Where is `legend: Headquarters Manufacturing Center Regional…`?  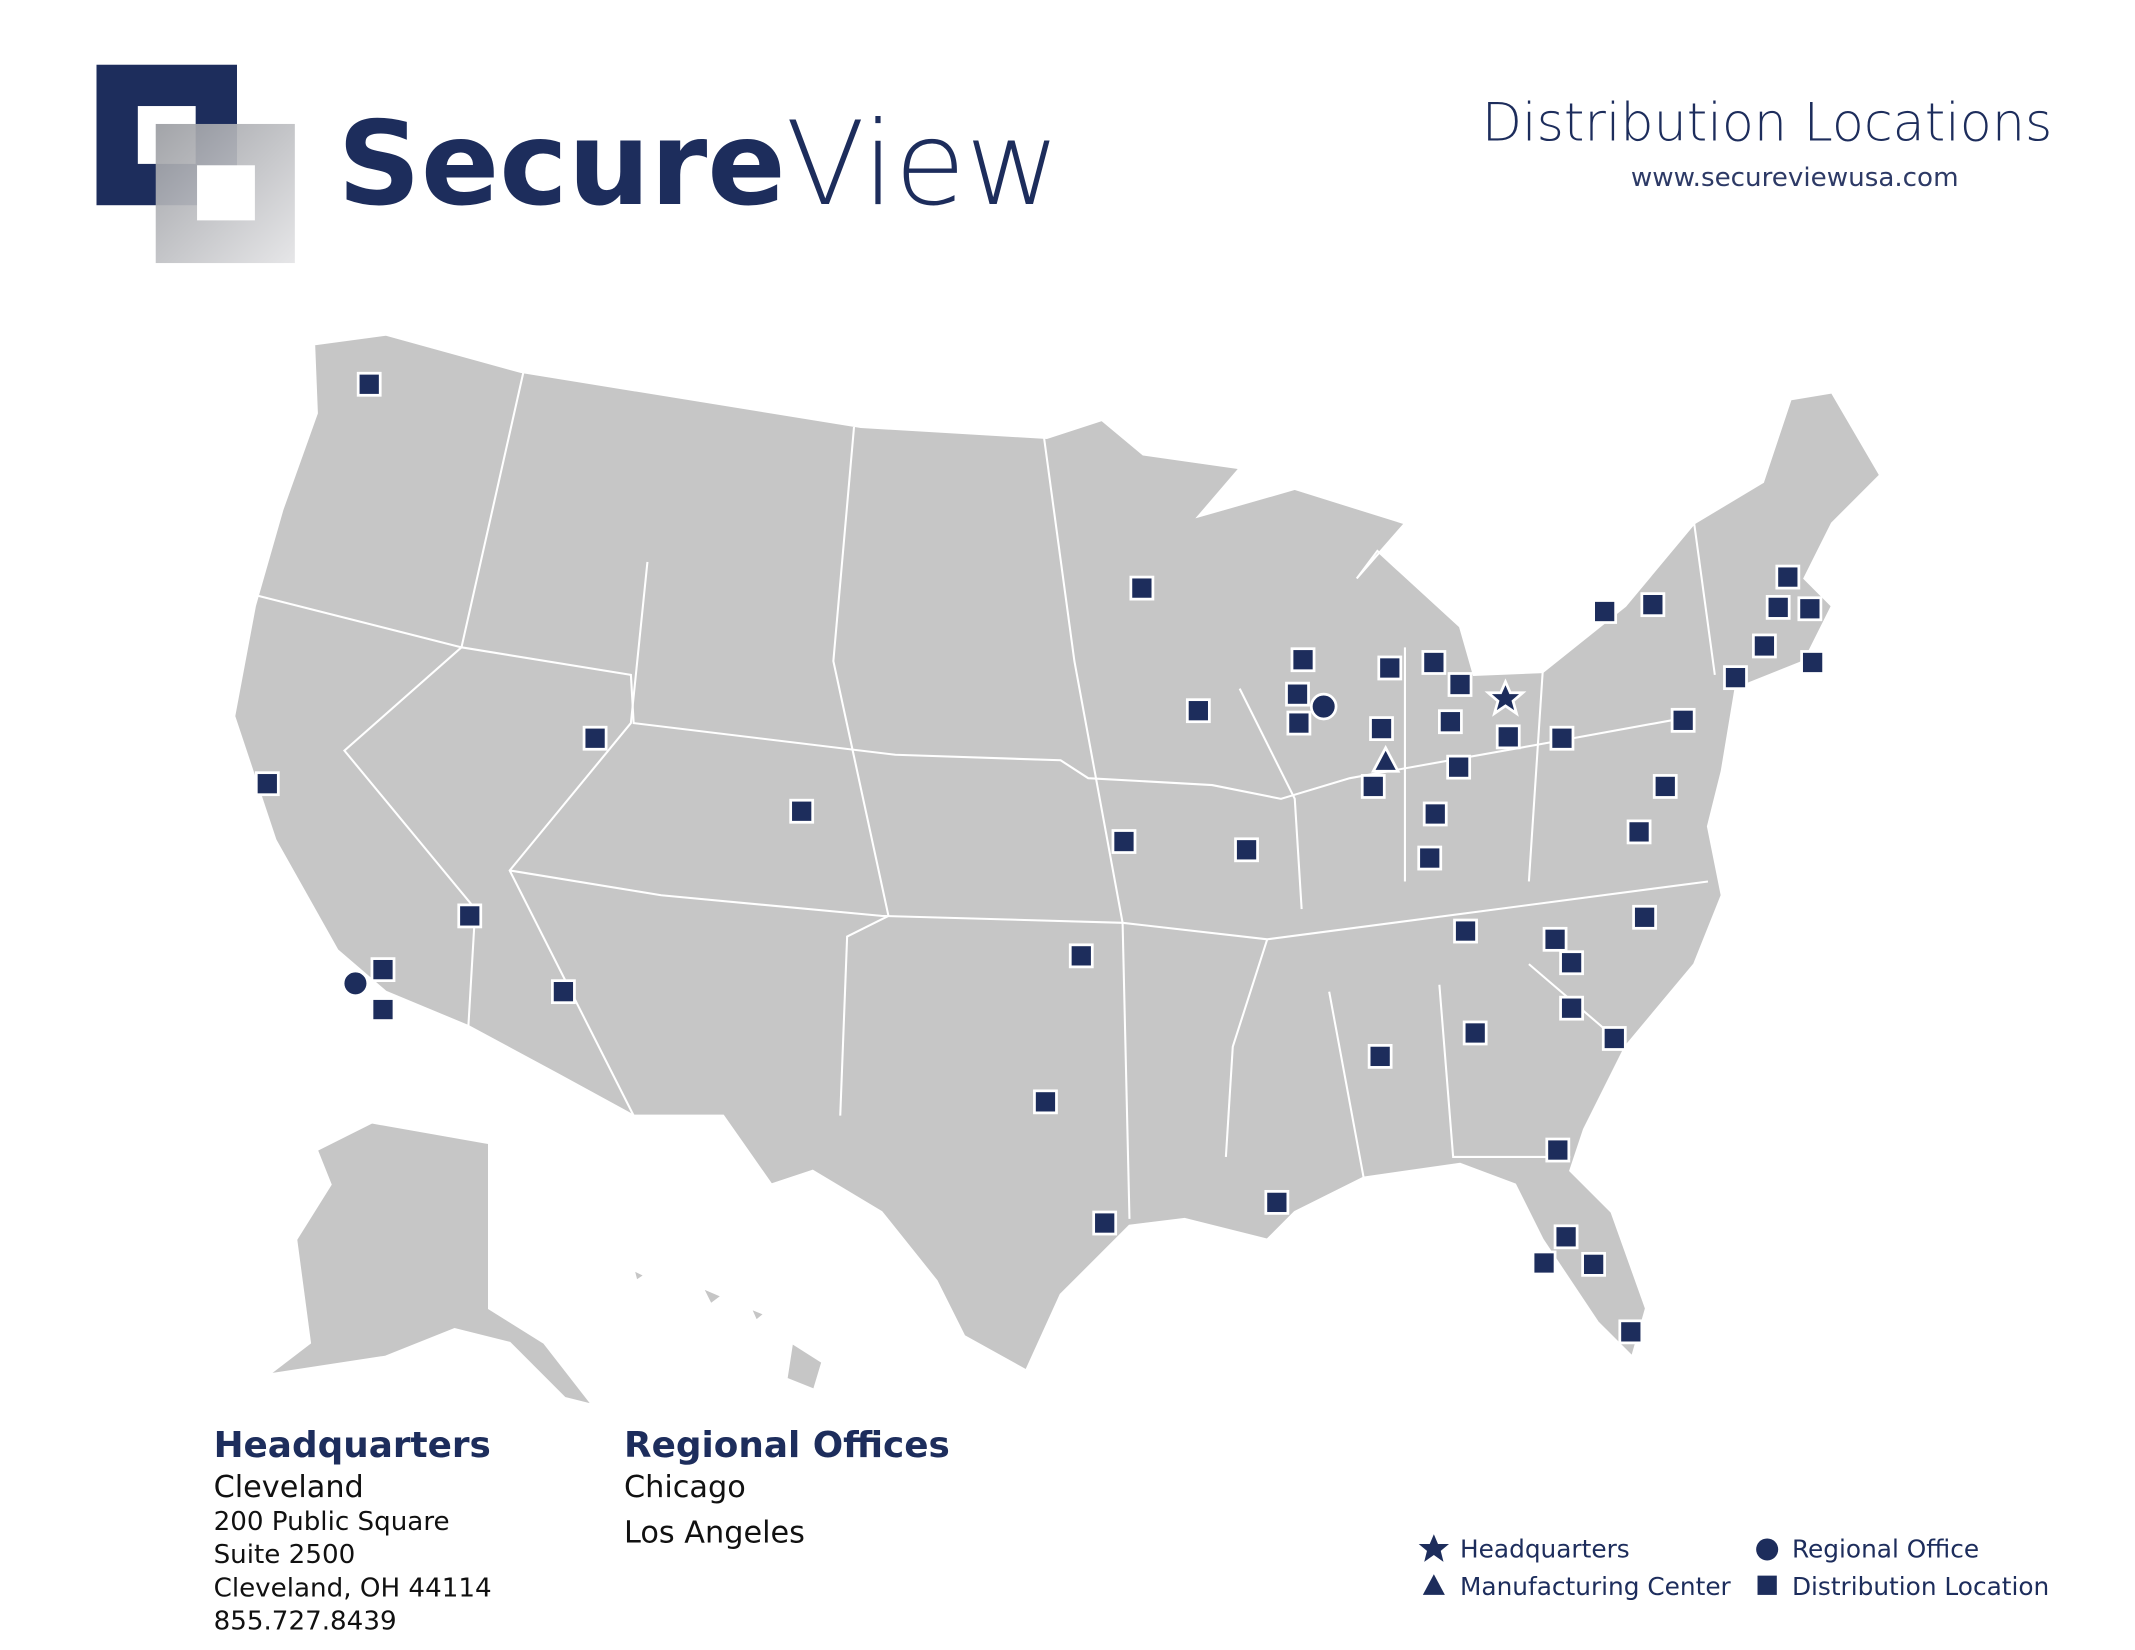
legend: Headquarters Manufacturing Center Regional… is located at coordinates (1733, 1567).